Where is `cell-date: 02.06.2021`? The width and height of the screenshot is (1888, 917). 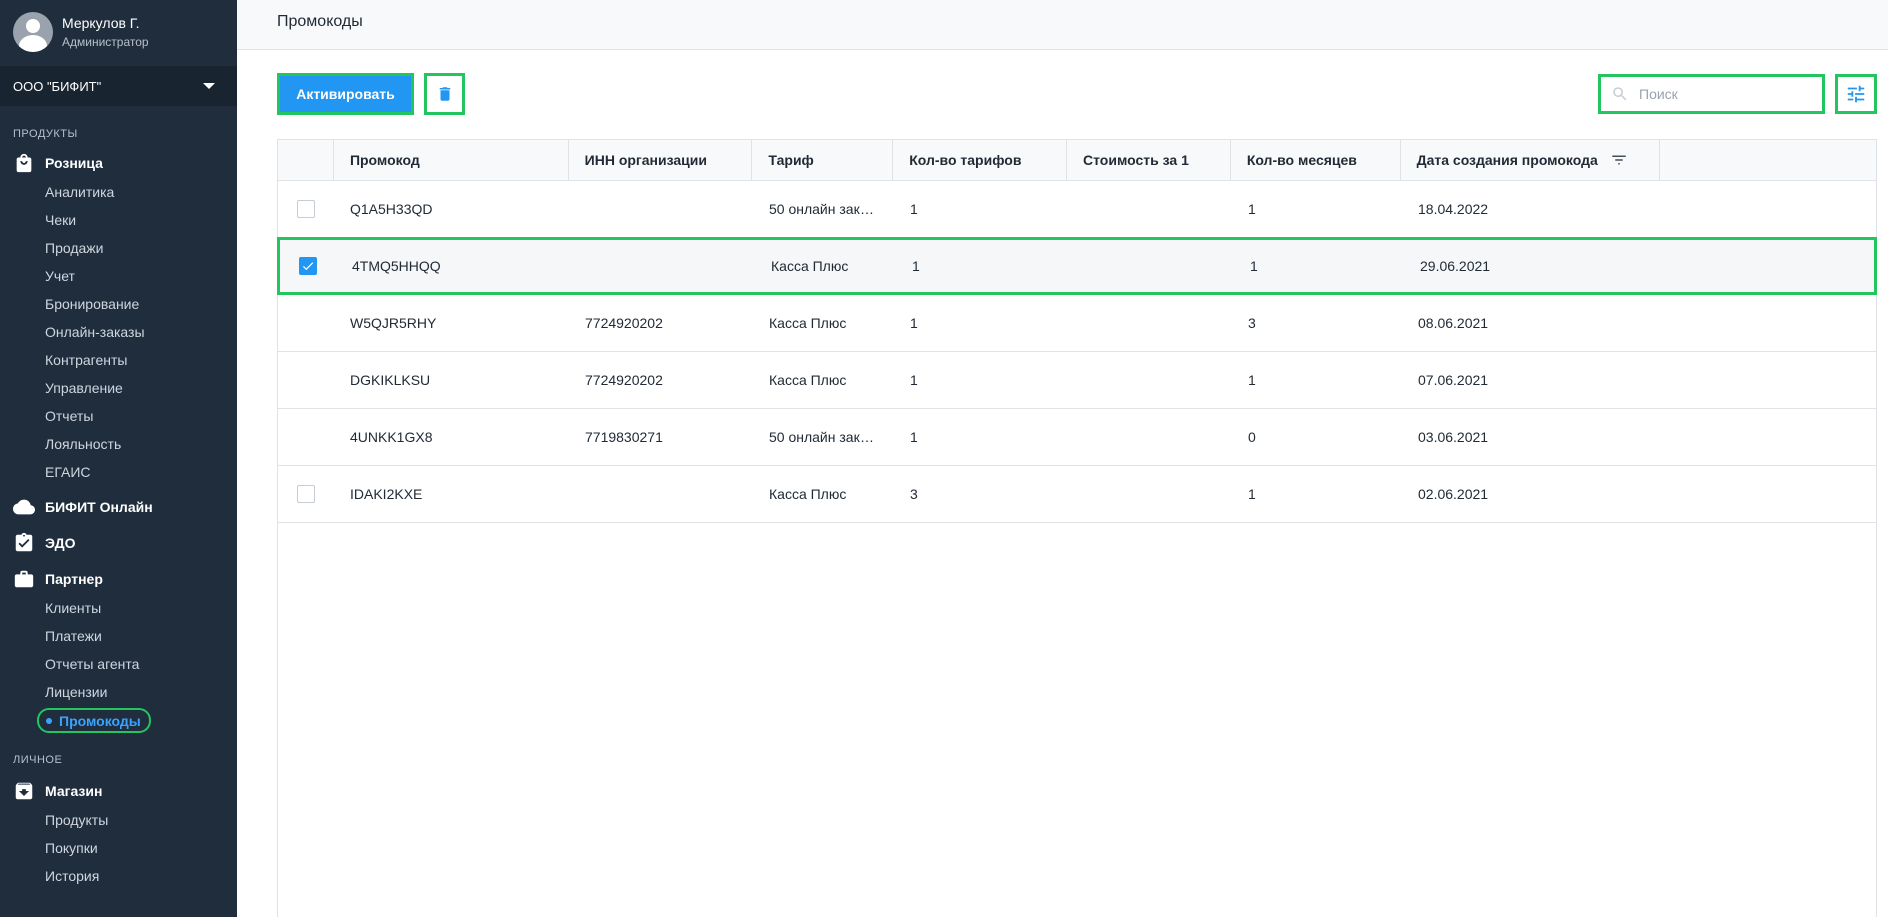
cell-date: 02.06.2021 is located at coordinates (1453, 494).